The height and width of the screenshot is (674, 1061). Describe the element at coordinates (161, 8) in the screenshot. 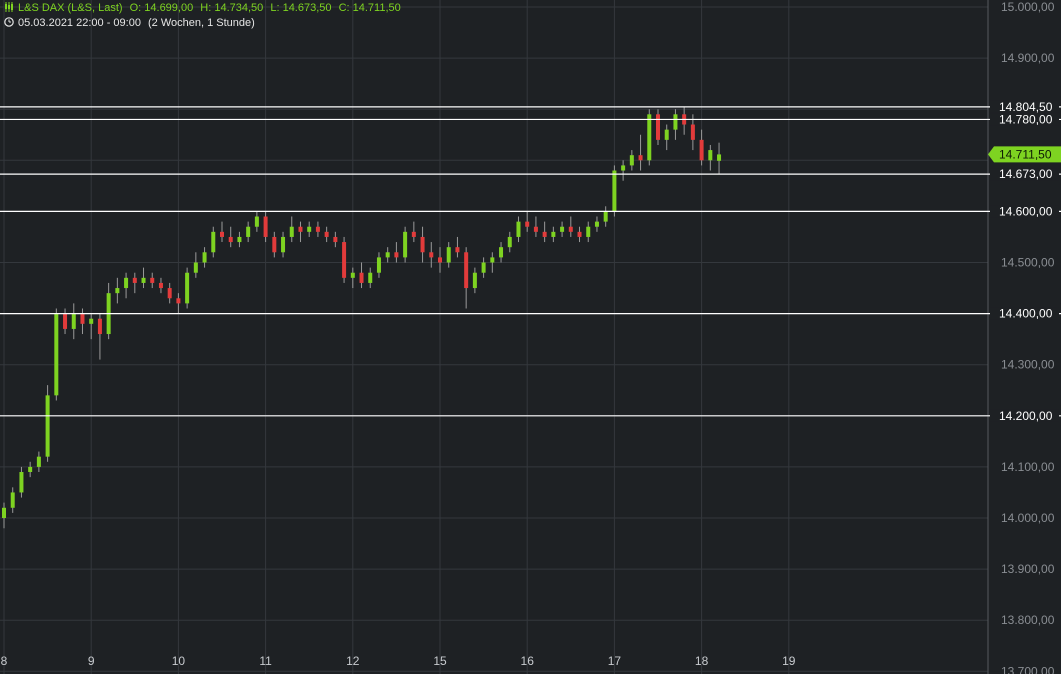

I see `open-value: O: 14.699,00` at that location.